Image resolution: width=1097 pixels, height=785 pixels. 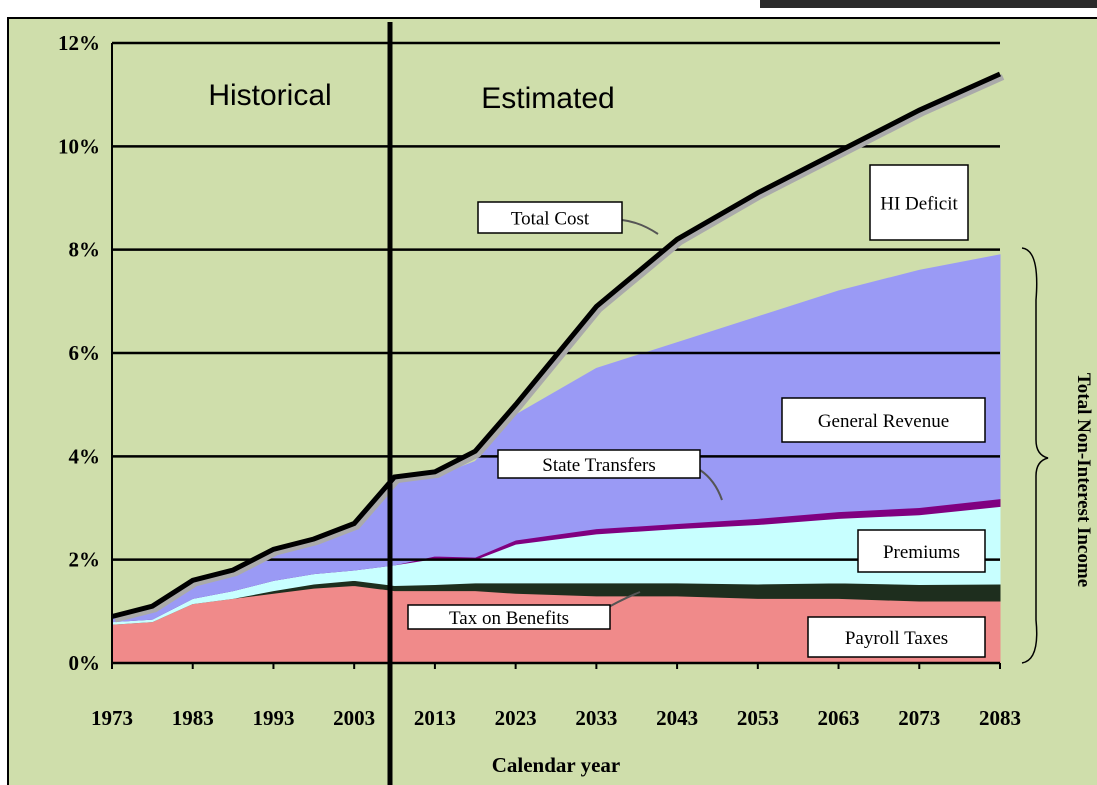 I want to click on estimated-label: Estimated, so click(x=547, y=98).